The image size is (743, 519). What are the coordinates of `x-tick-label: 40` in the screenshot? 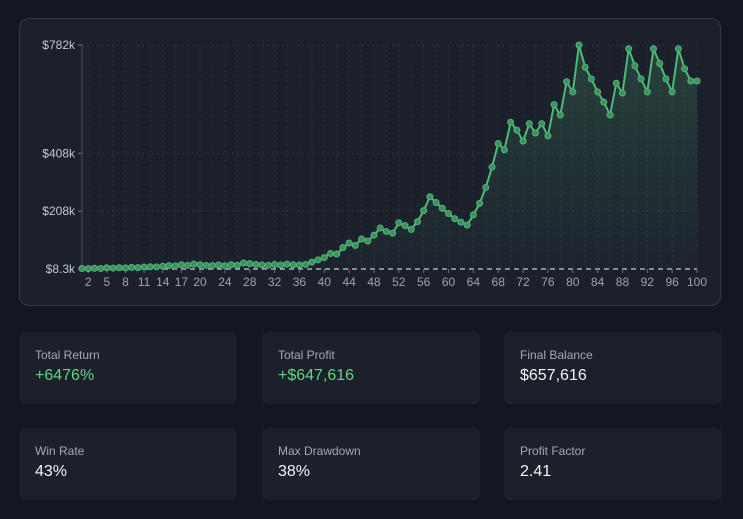 It's located at (325, 282).